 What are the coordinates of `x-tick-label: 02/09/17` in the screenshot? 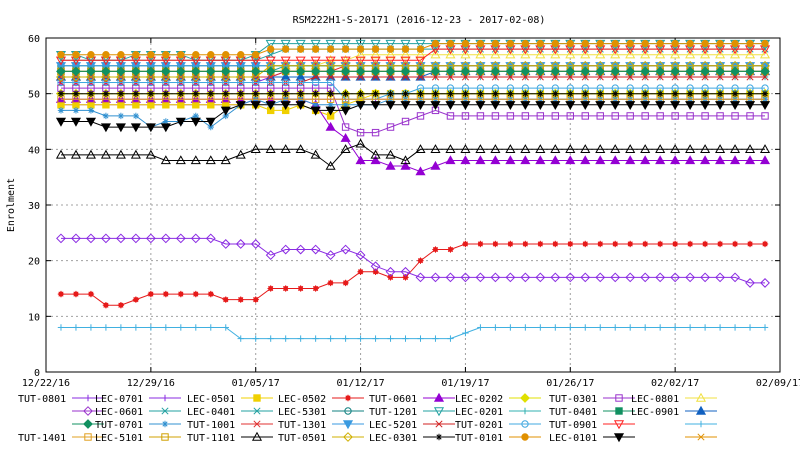 It's located at (778, 383).